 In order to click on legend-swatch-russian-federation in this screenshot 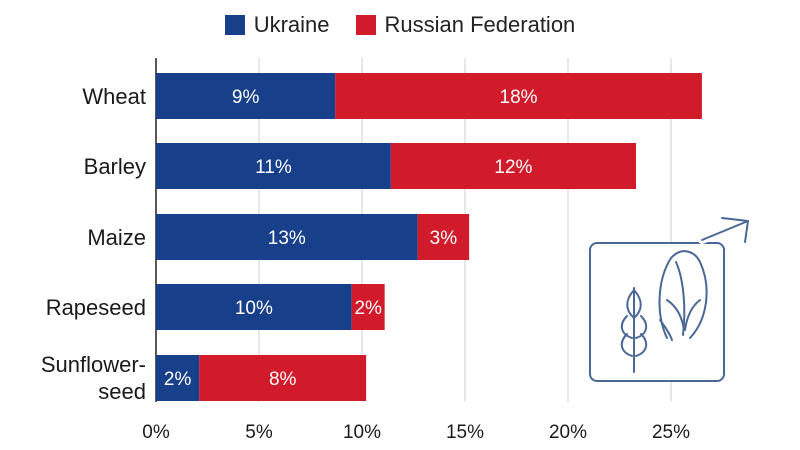, I will do `click(365, 25)`.